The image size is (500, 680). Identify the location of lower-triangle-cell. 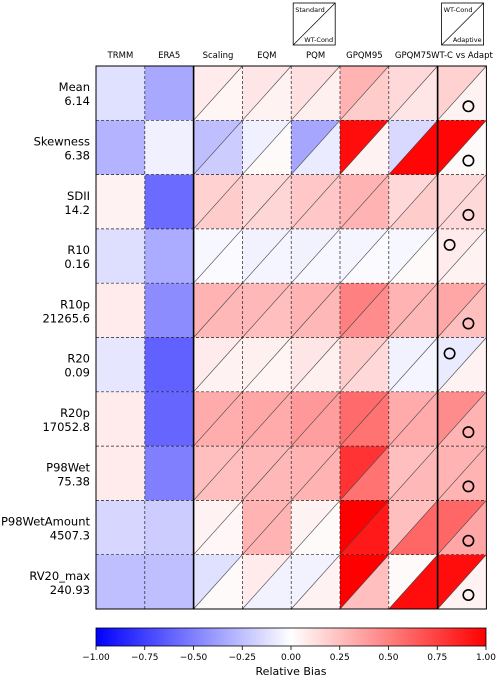
(218, 527).